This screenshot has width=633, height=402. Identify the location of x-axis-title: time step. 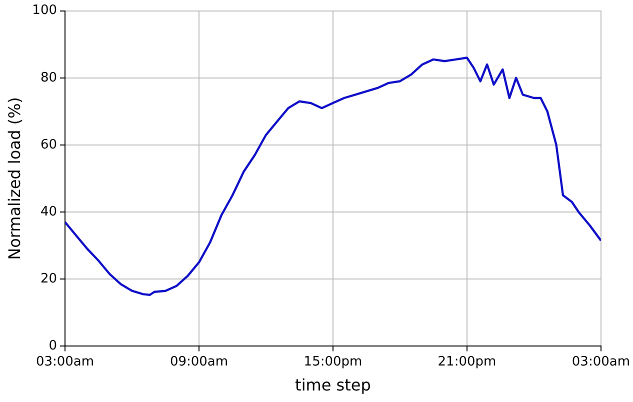
(333, 385).